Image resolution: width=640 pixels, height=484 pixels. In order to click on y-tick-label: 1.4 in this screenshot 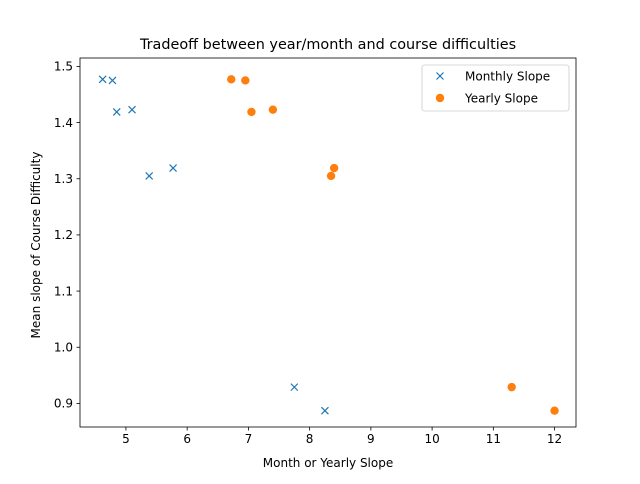, I will do `click(63, 123)`.